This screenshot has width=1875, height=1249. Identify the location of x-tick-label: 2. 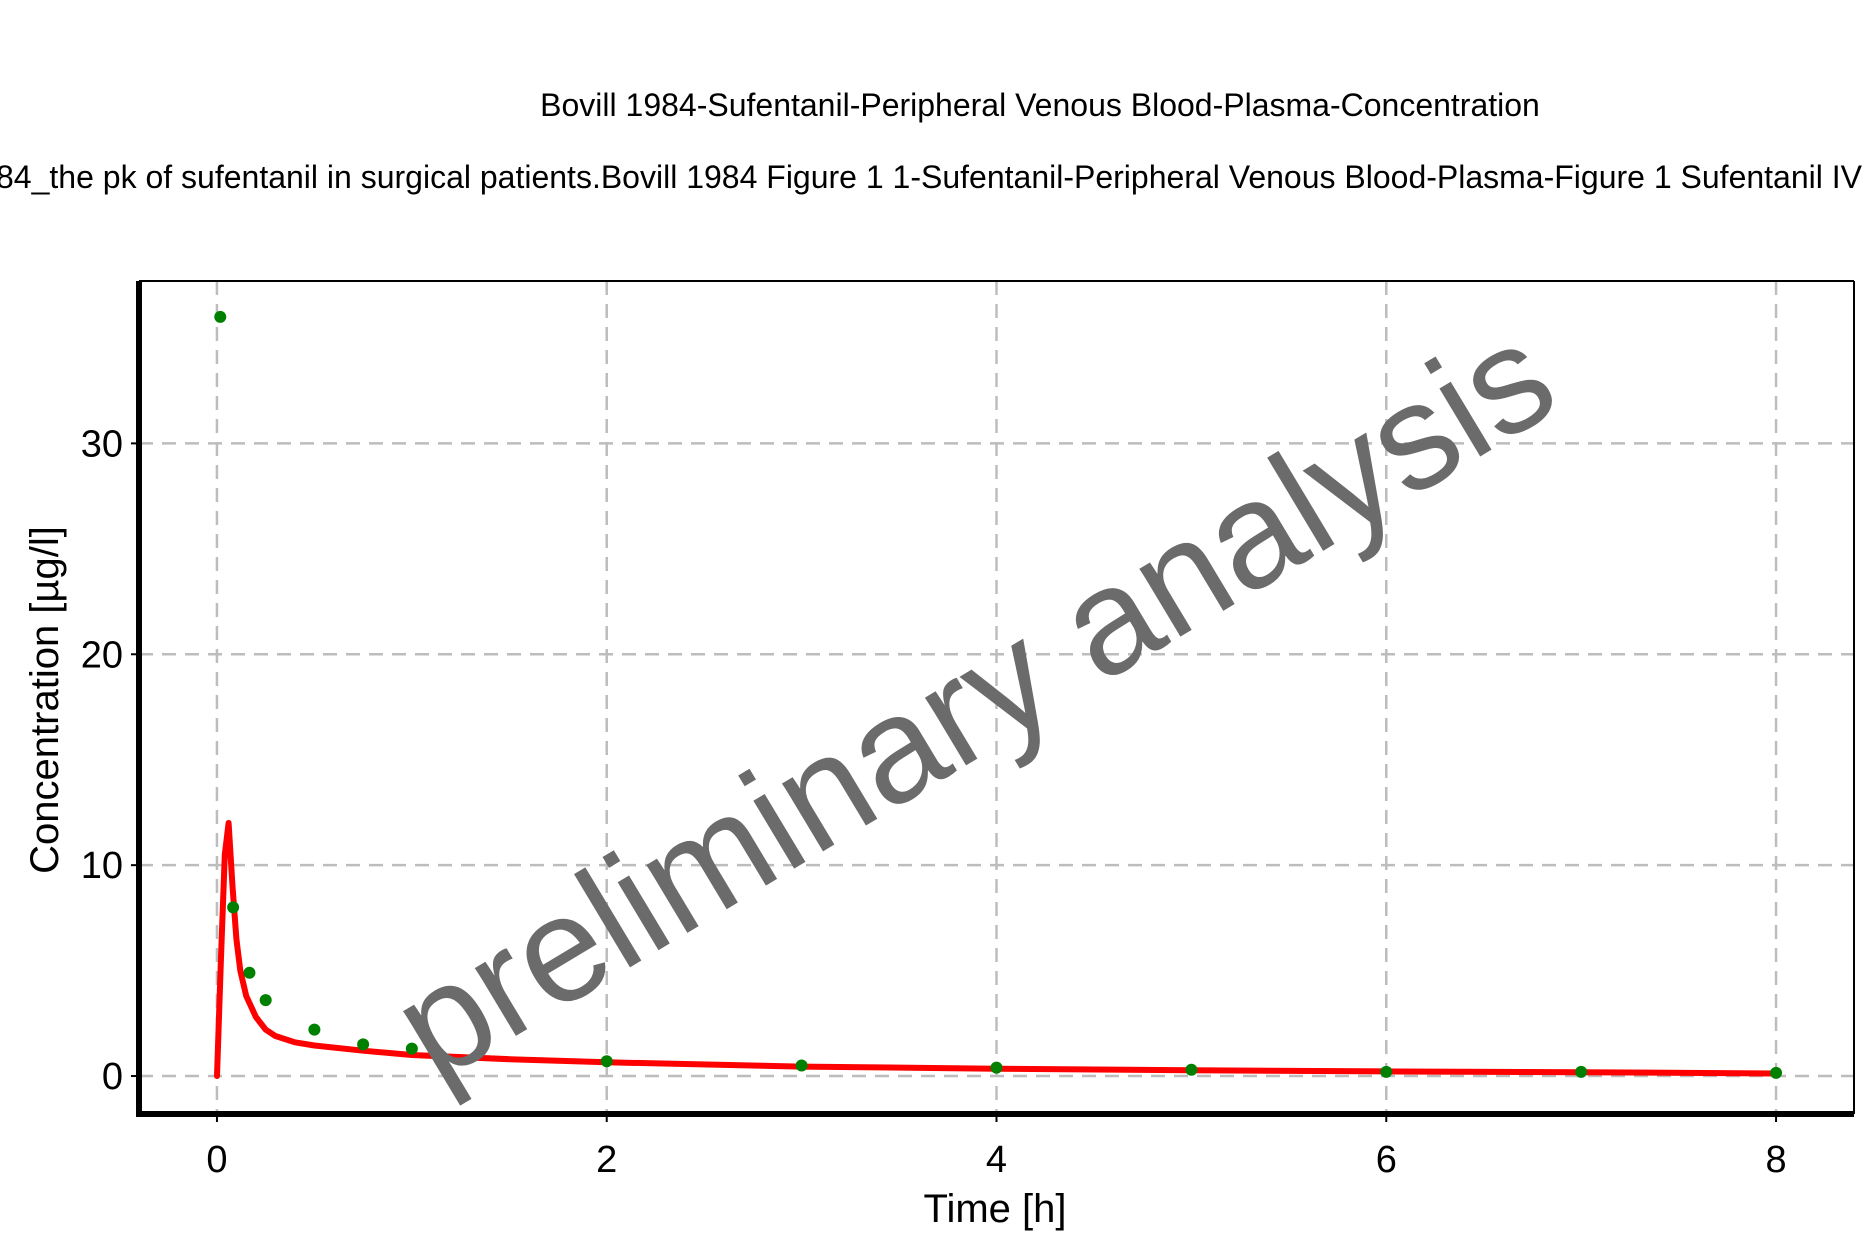
(606, 1160).